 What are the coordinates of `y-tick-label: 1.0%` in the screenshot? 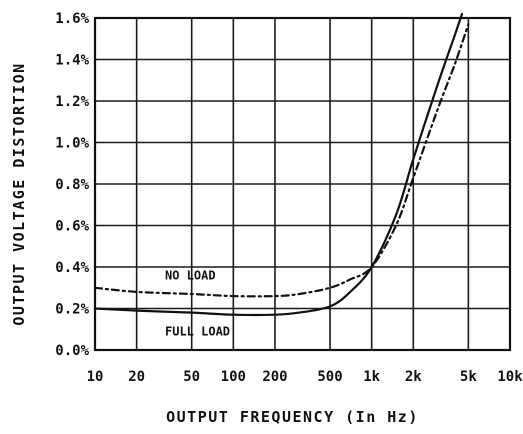 It's located at (72, 144).